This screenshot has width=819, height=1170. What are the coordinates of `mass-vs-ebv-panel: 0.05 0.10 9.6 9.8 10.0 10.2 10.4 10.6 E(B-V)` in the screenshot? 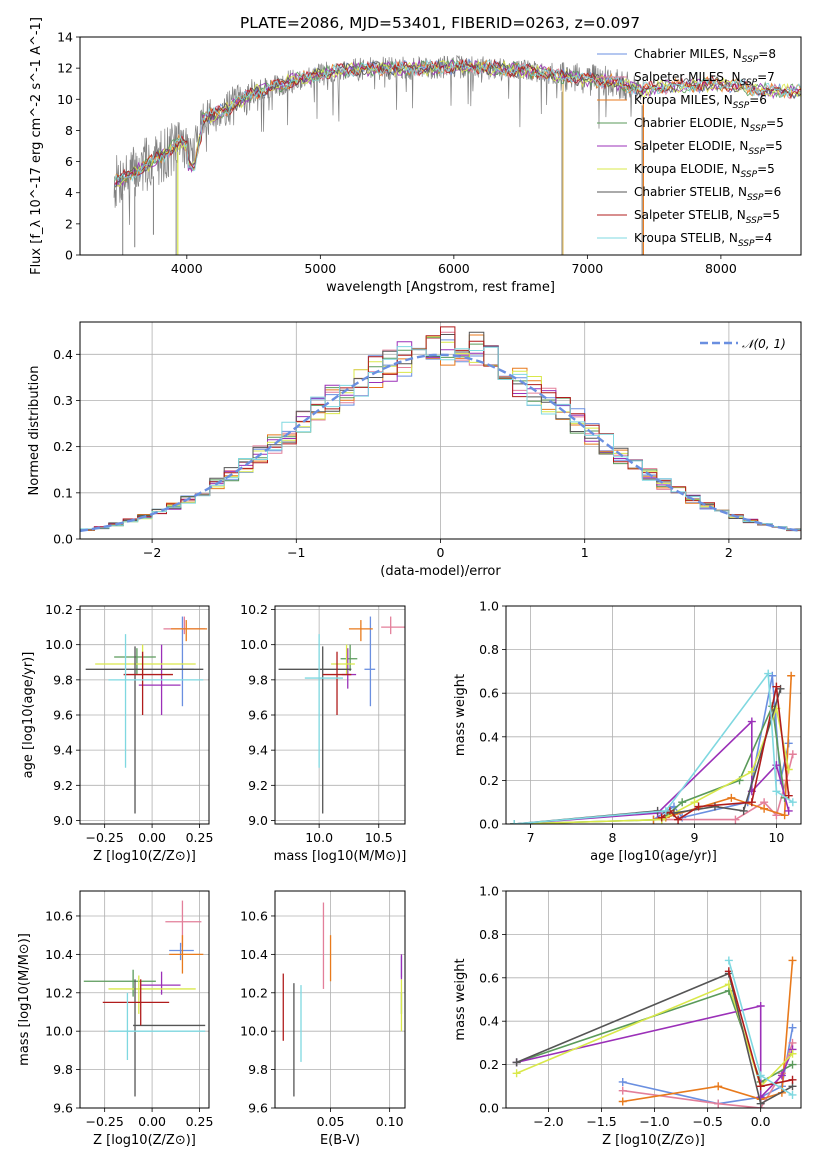 It's located at (323, 1019).